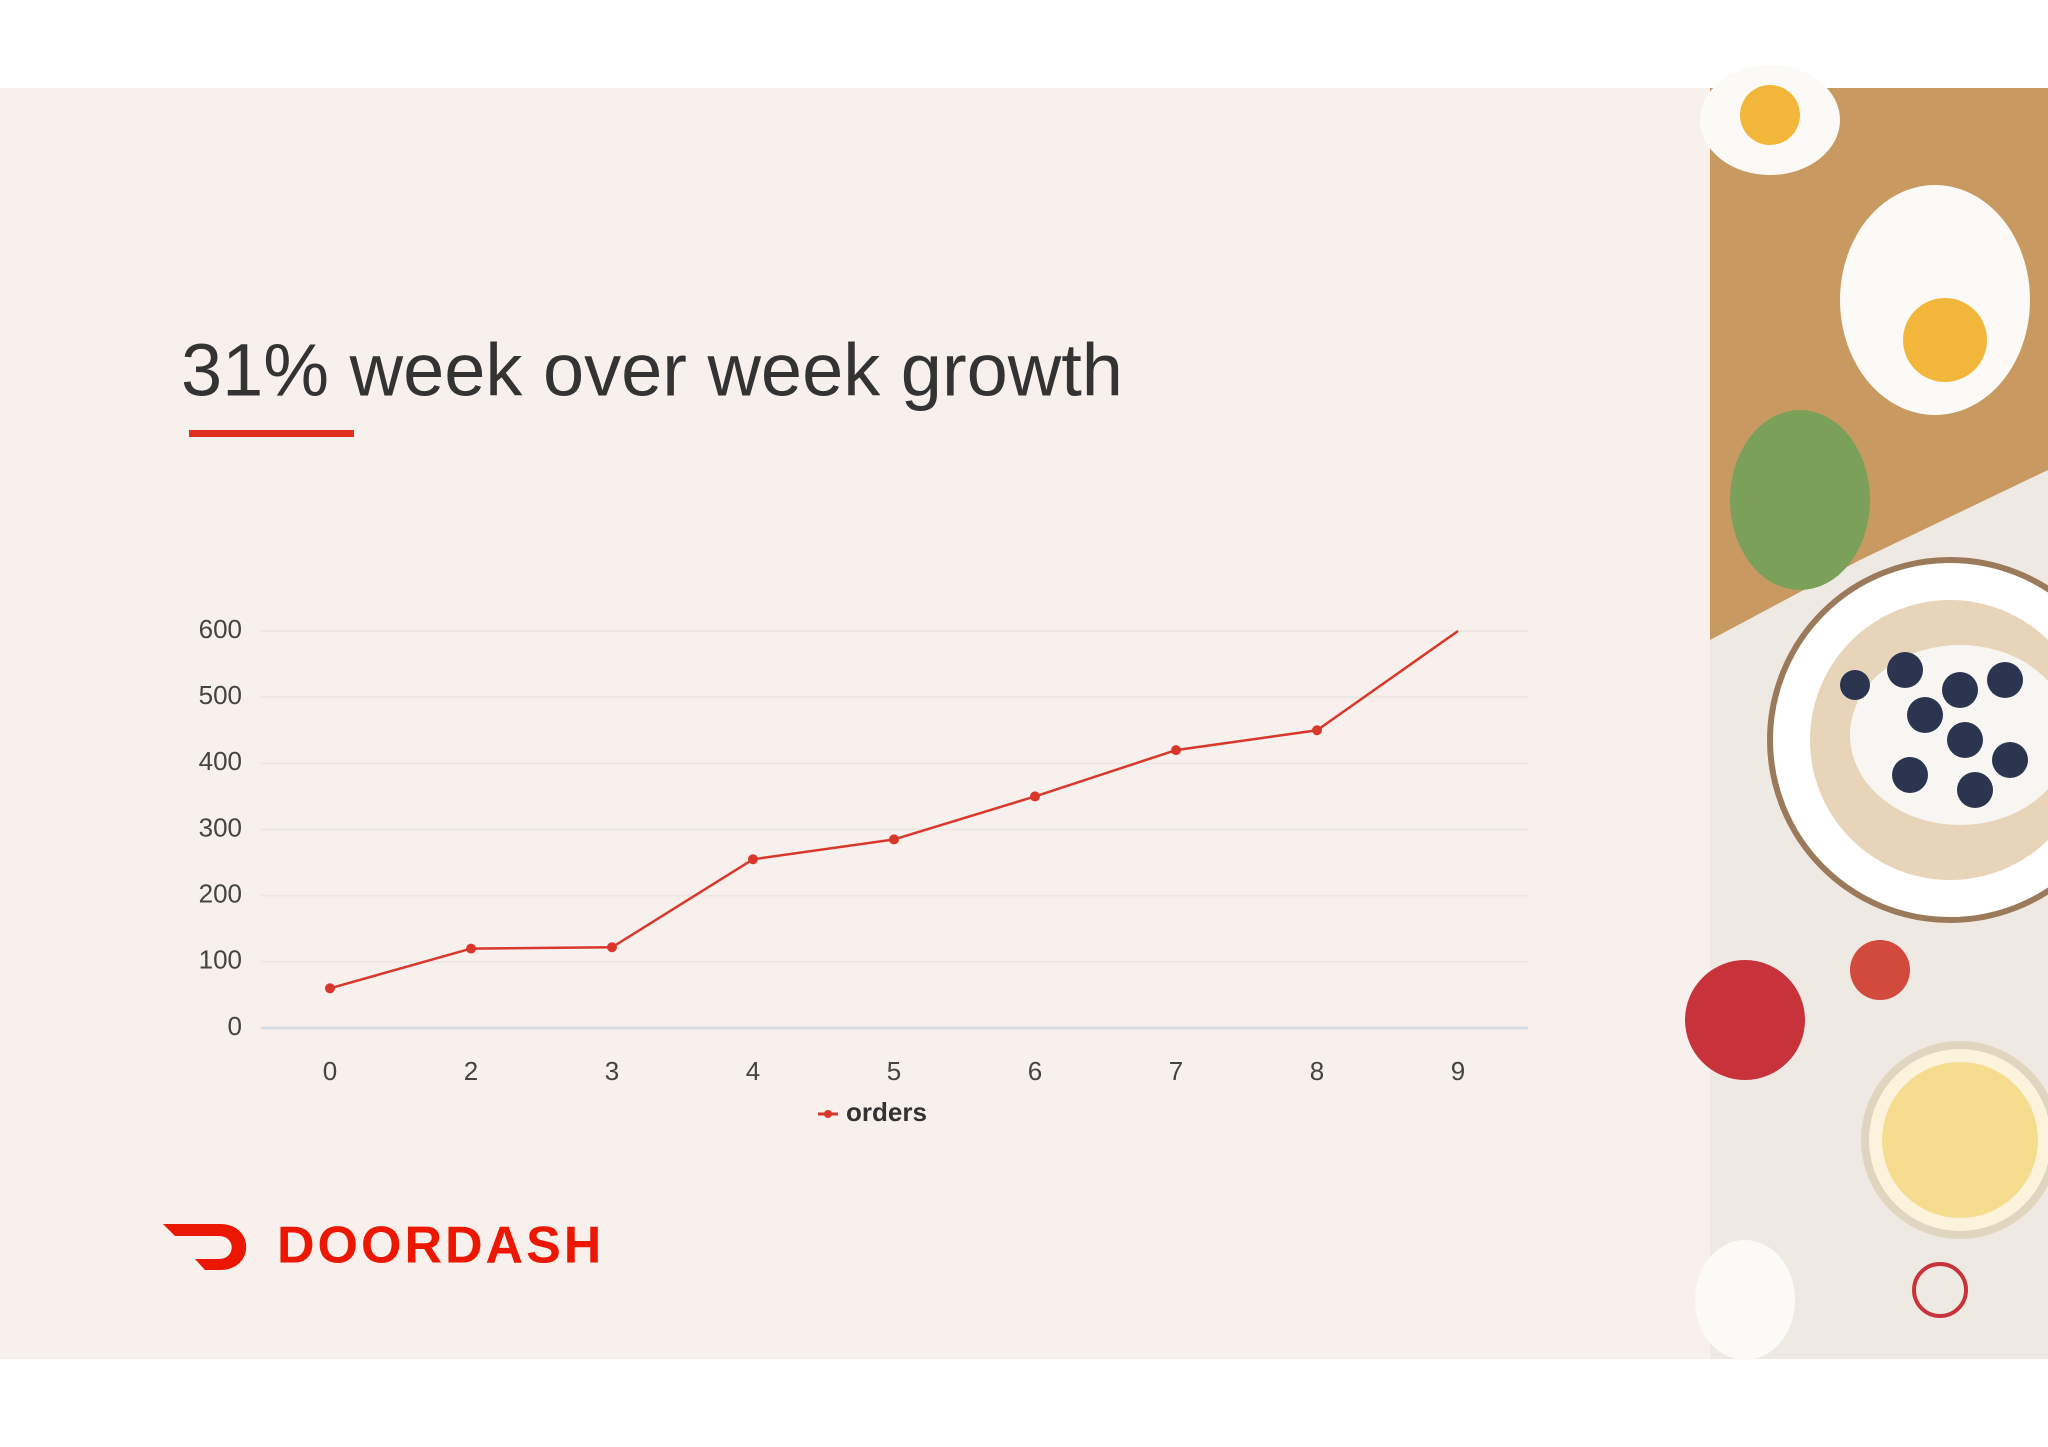 This screenshot has height=1447, width=2048. Describe the element at coordinates (330, 1071) in the screenshot. I see `x-tick-label: 0` at that location.